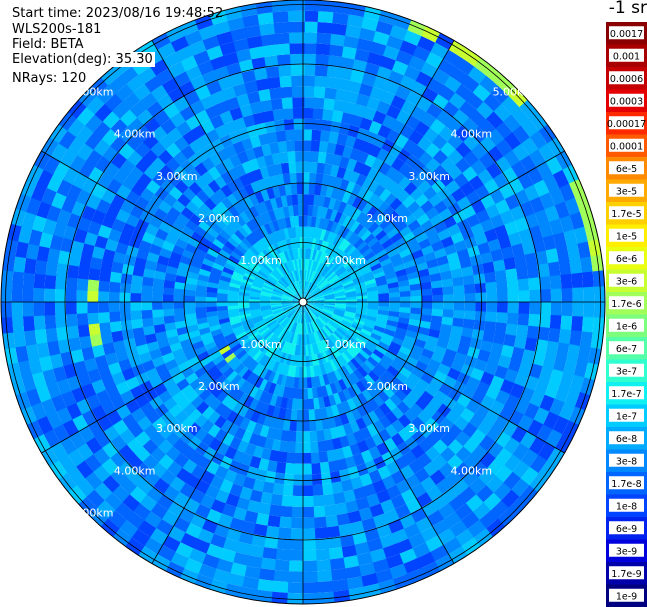  What do you see at coordinates (93, 512) in the screenshot?
I see `range-label: 5.00km` at bounding box center [93, 512].